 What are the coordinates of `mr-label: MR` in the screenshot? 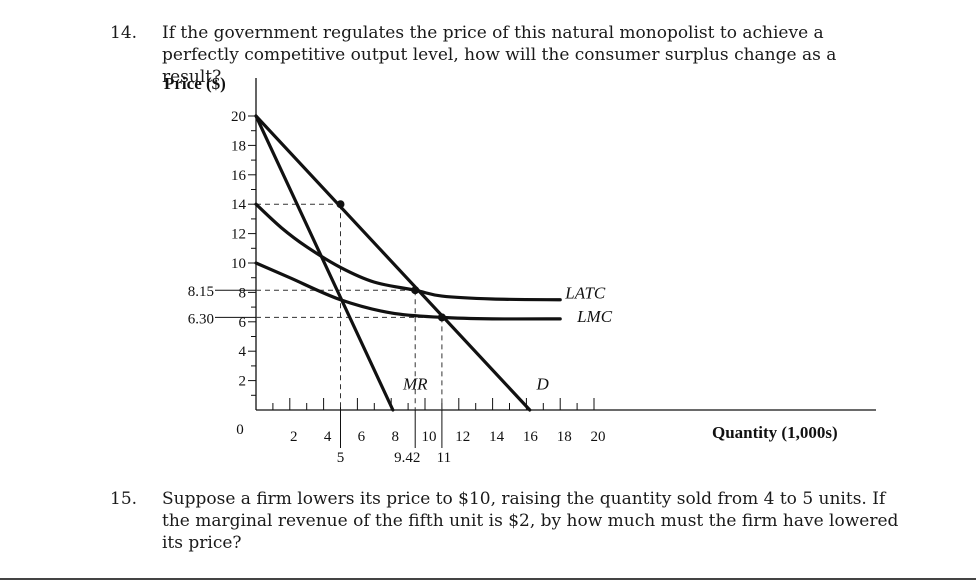 It's located at (415, 383).